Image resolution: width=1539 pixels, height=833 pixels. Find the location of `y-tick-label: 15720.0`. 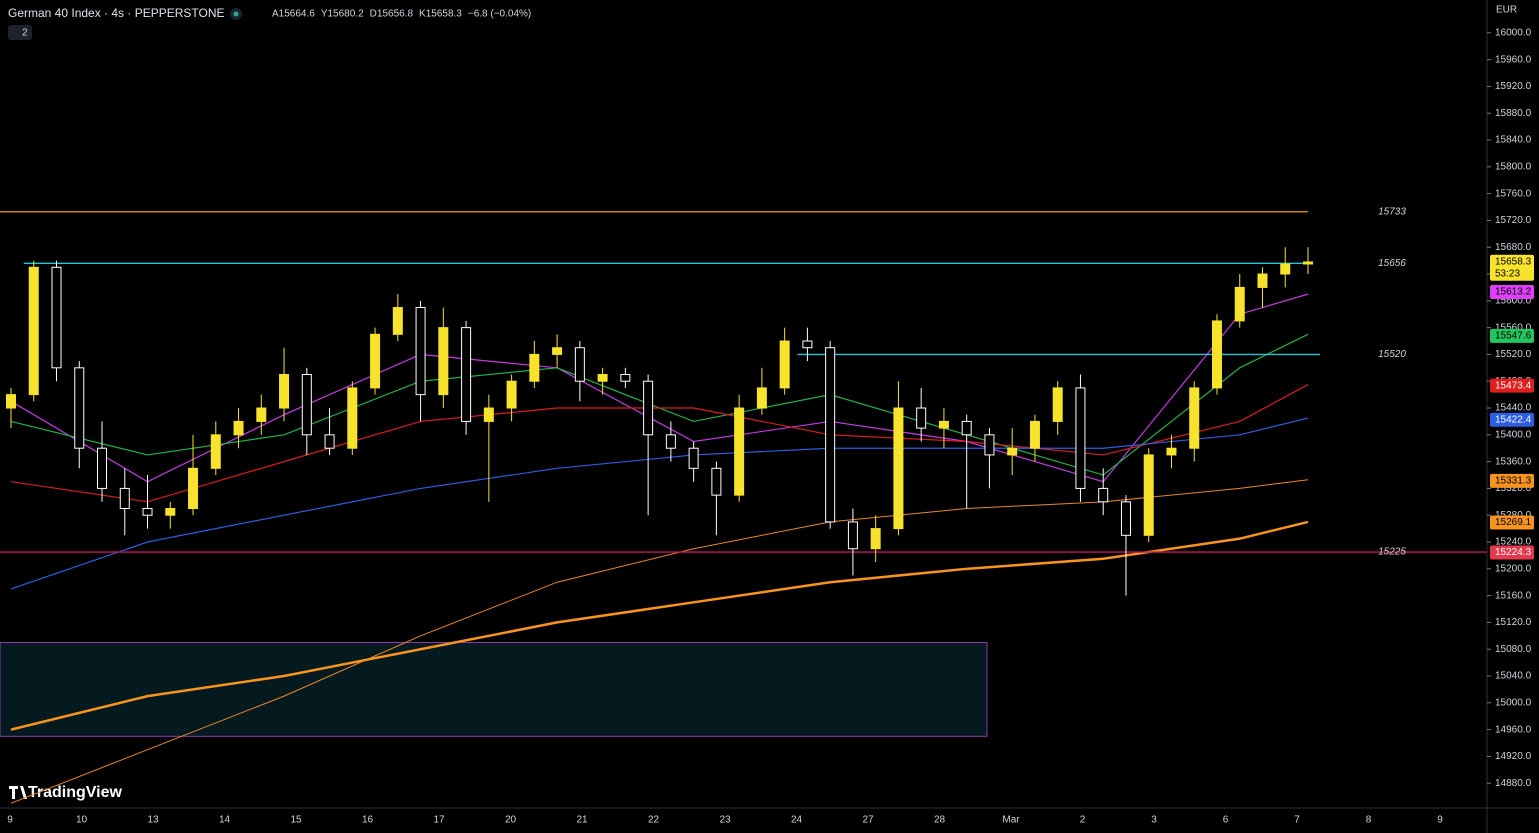

y-tick-label: 15720.0 is located at coordinates (1513, 220).